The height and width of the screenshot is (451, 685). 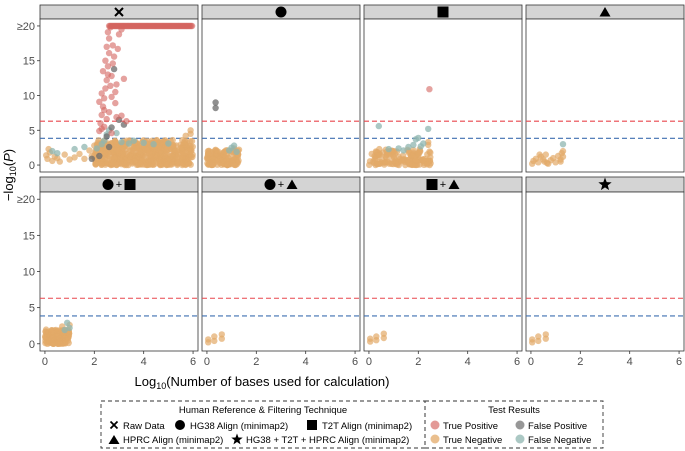 I want to click on y-tick-label: 5, so click(x=32, y=309).